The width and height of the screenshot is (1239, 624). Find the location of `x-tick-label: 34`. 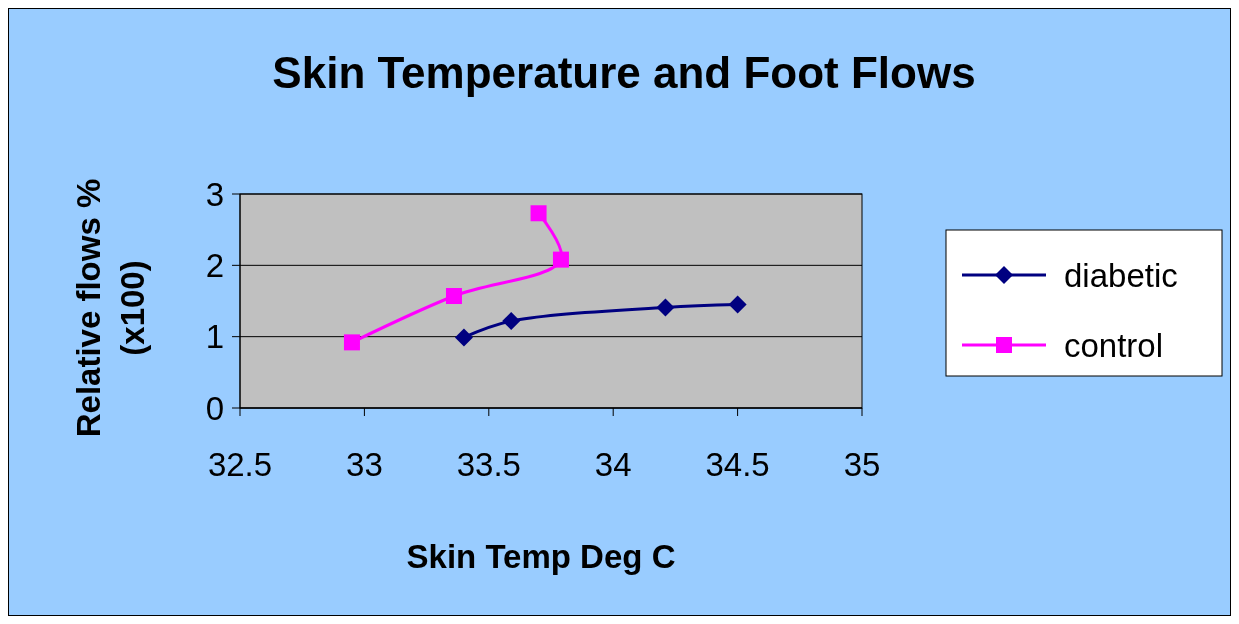

x-tick-label: 34 is located at coordinates (613, 464).